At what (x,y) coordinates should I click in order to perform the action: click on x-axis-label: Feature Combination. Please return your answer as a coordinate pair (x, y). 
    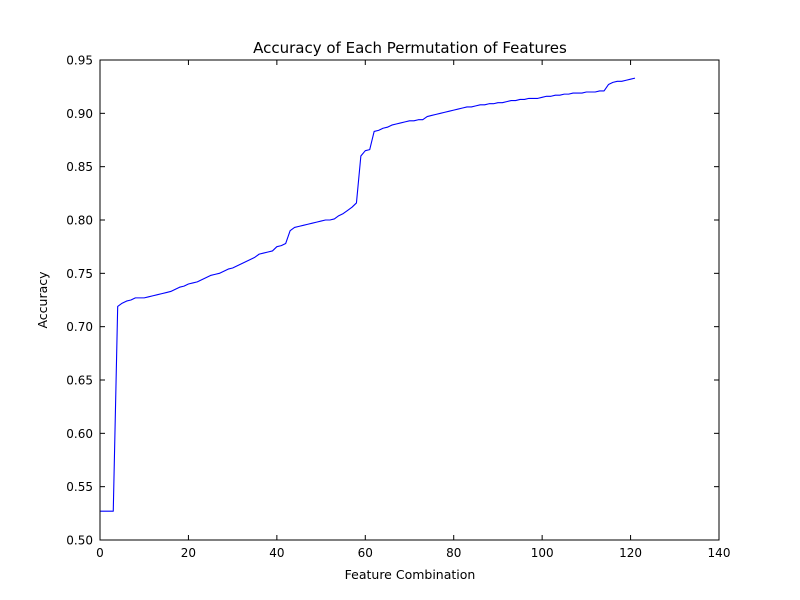
    Looking at the image, I should click on (410, 574).